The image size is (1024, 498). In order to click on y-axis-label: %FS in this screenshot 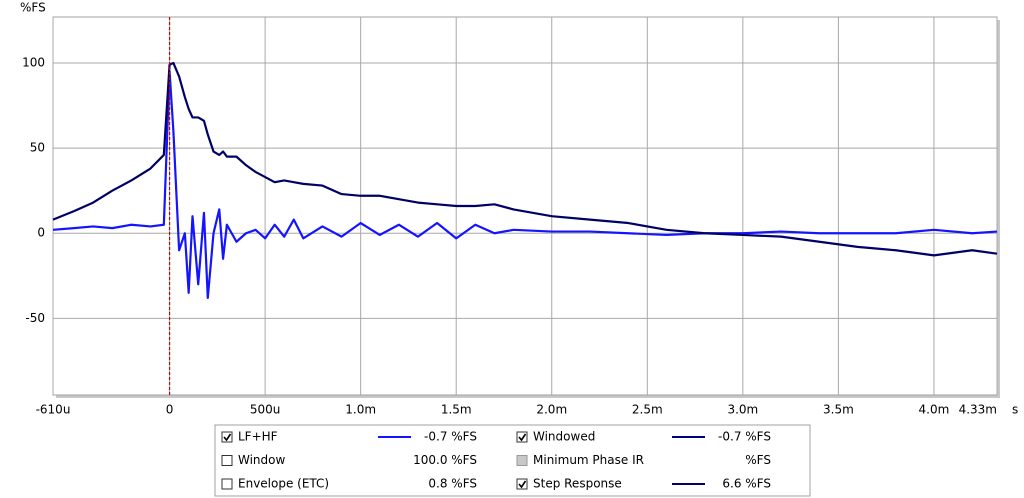, I will do `click(33, 8)`.